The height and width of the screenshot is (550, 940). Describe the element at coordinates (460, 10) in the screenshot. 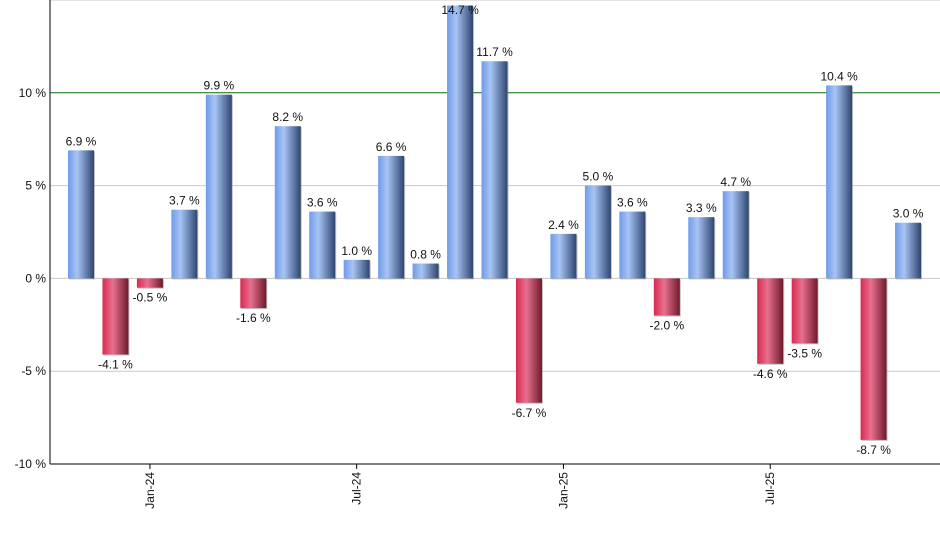

I see `data-label: 14.7 %` at that location.